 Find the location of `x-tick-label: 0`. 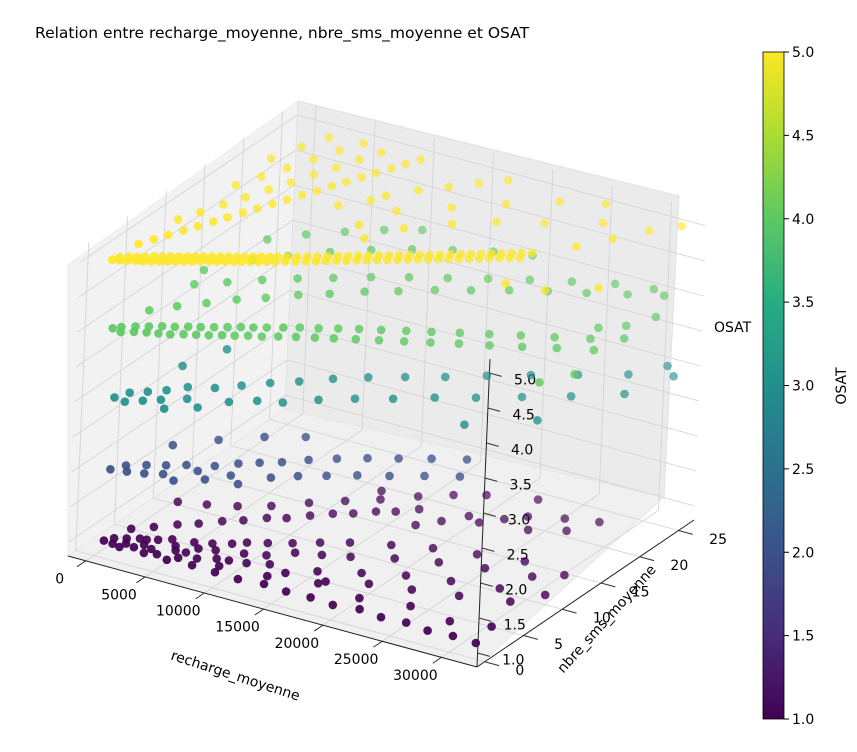

x-tick-label: 0 is located at coordinates (59, 579).